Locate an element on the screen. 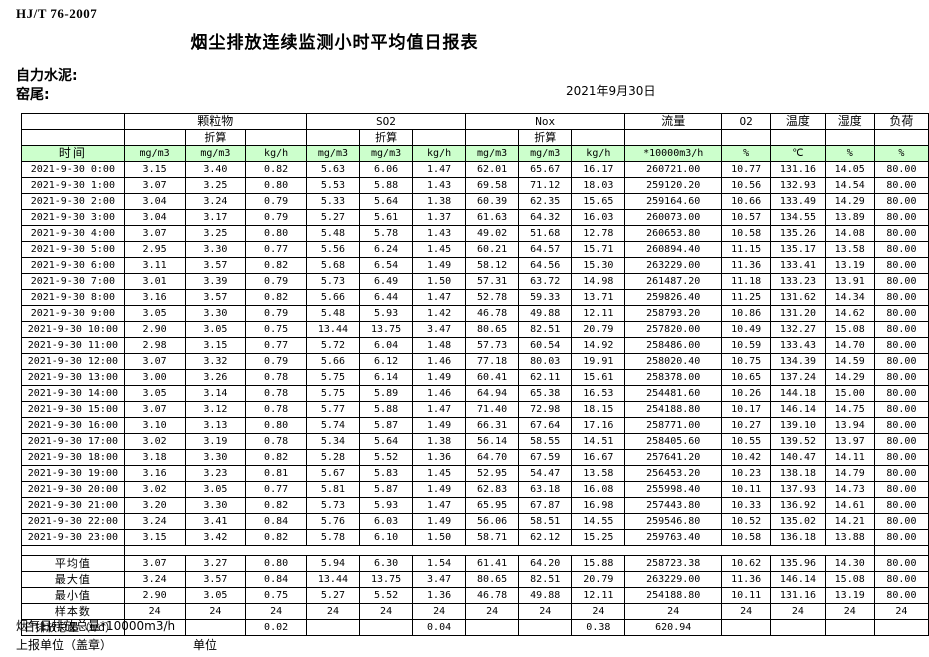 This screenshot has height=657, width=929. summary-value: 6.30 is located at coordinates (386, 563).